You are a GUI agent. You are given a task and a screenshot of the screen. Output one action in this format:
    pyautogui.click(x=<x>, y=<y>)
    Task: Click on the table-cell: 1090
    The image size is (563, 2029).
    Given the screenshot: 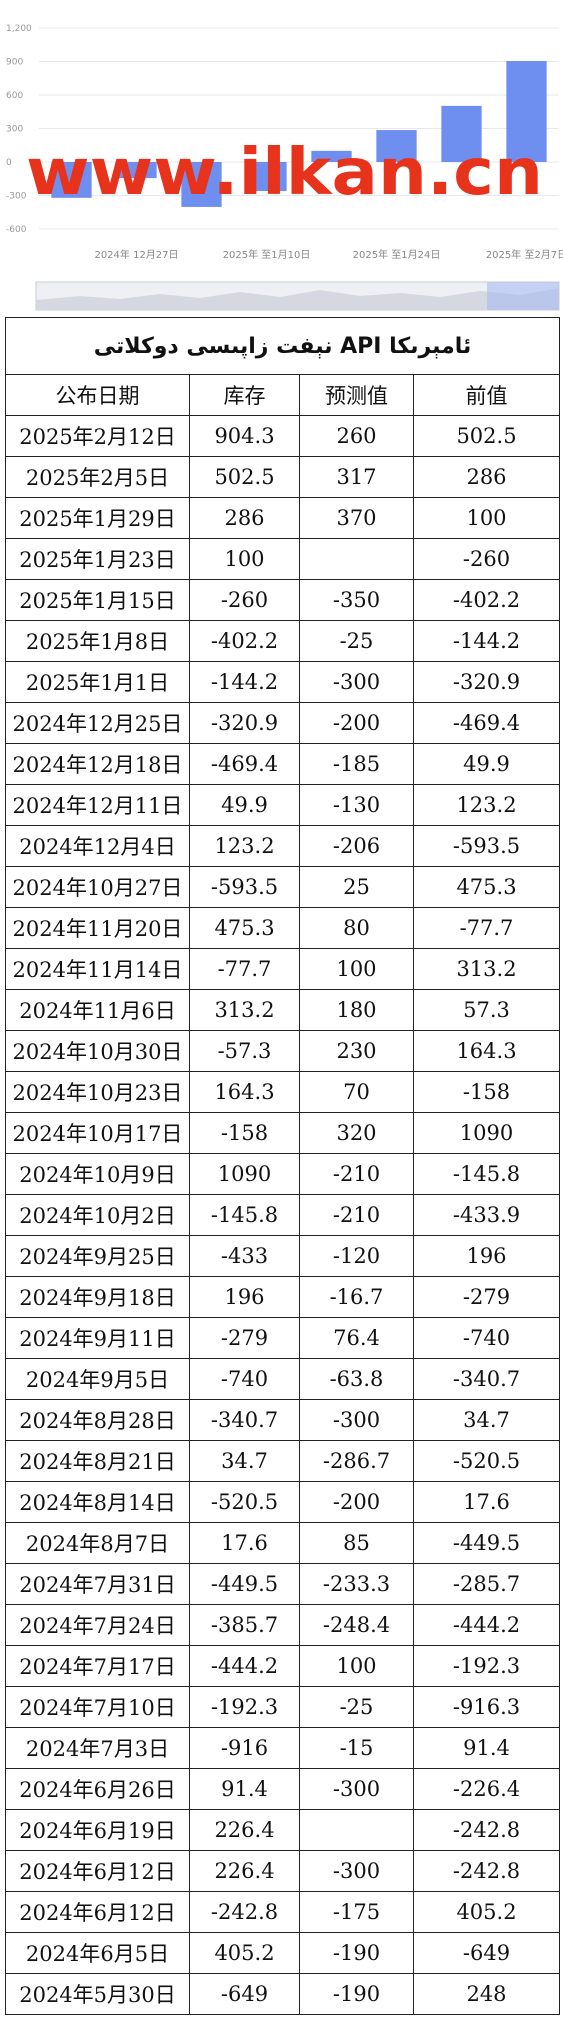 What is the action you would take?
    pyautogui.click(x=244, y=1174)
    